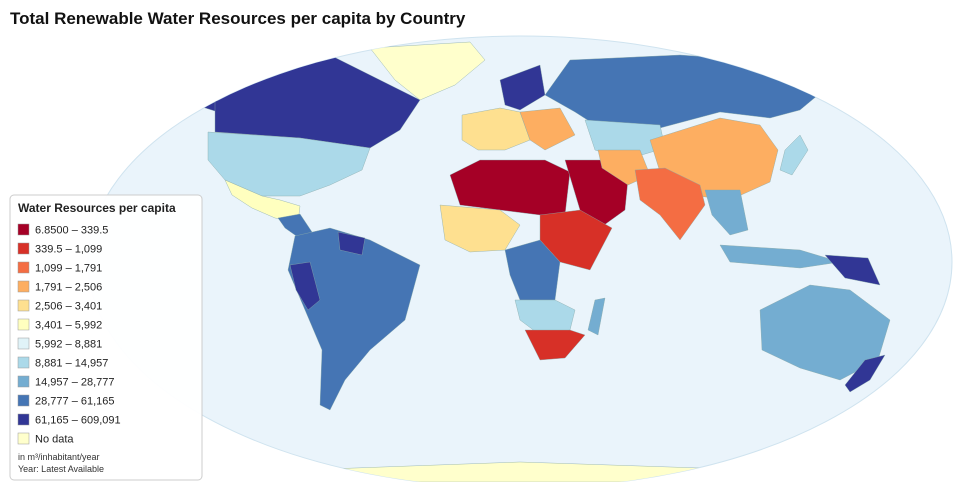 This screenshot has height=482, width=968. I want to click on usa, so click(289, 164).